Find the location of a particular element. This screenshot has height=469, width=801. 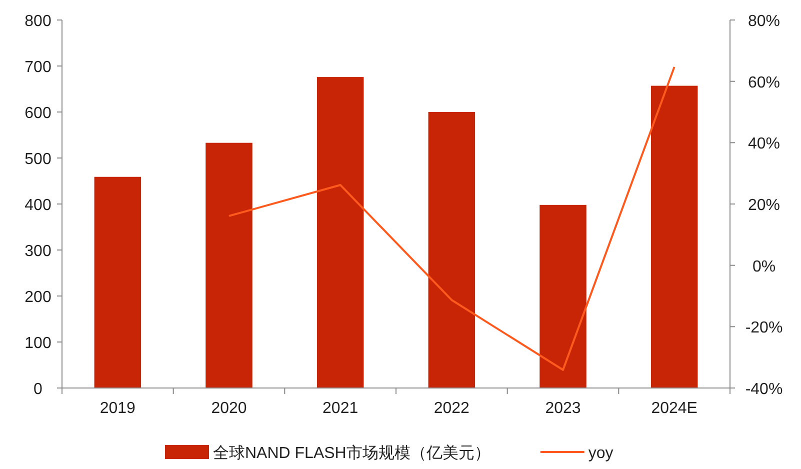

legend-label: yoy is located at coordinates (601, 453).